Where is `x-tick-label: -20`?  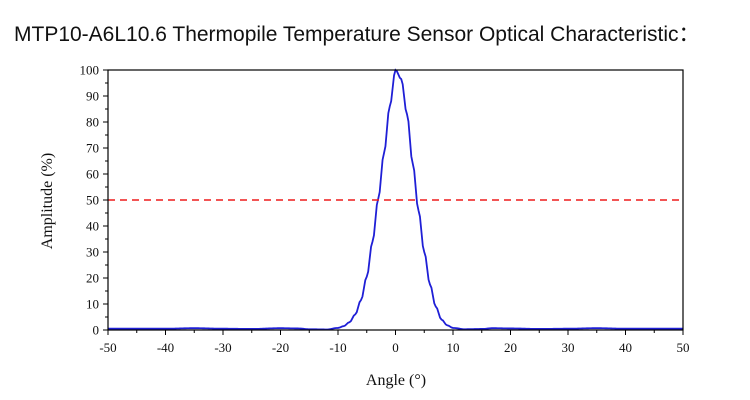 x-tick-label: -20 is located at coordinates (280, 347).